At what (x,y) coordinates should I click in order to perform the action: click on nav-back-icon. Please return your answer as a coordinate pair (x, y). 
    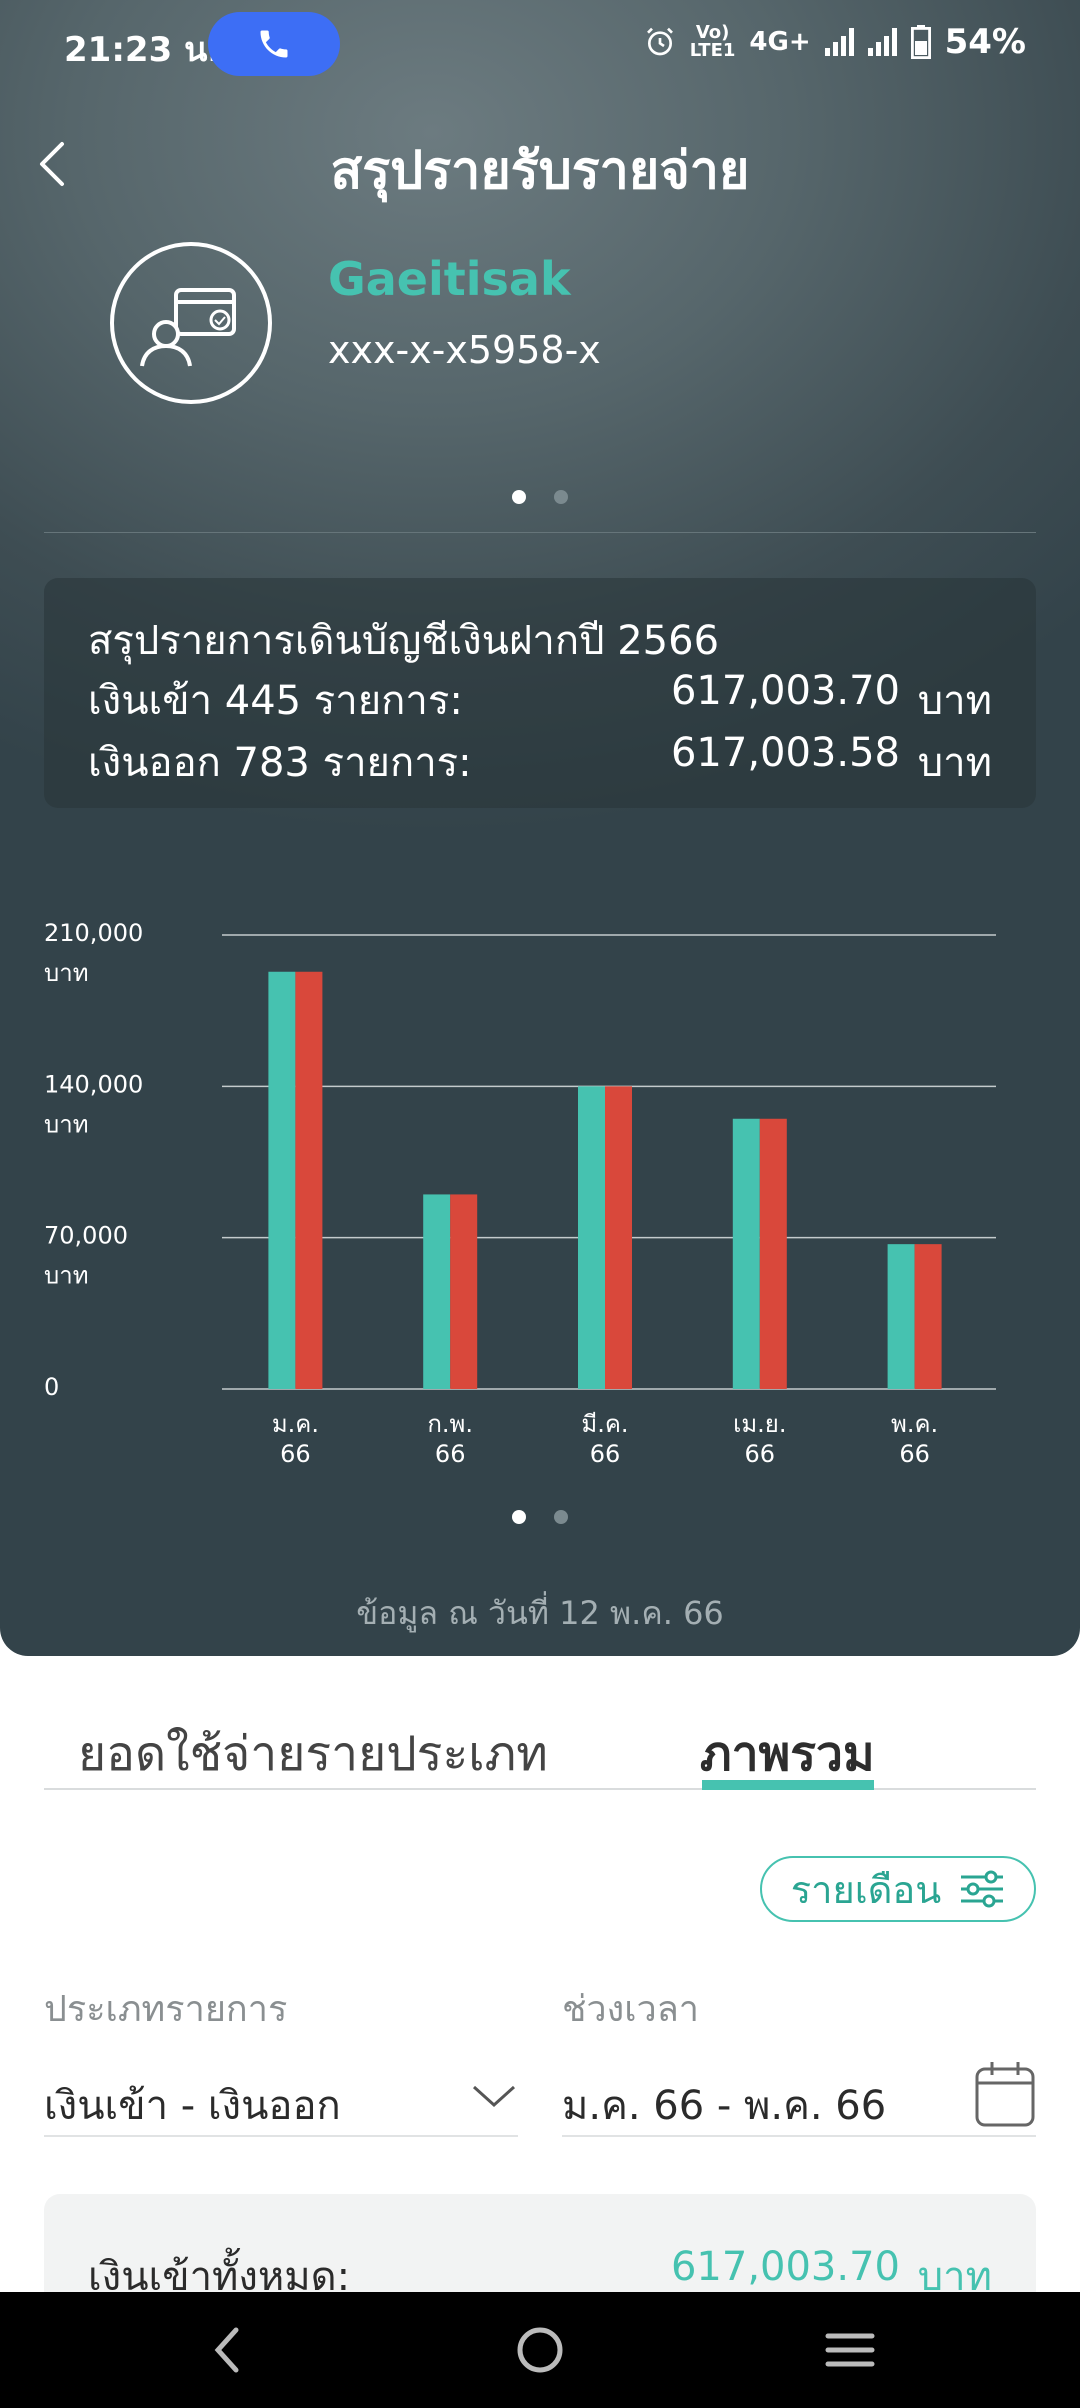
    Looking at the image, I should click on (226, 2350).